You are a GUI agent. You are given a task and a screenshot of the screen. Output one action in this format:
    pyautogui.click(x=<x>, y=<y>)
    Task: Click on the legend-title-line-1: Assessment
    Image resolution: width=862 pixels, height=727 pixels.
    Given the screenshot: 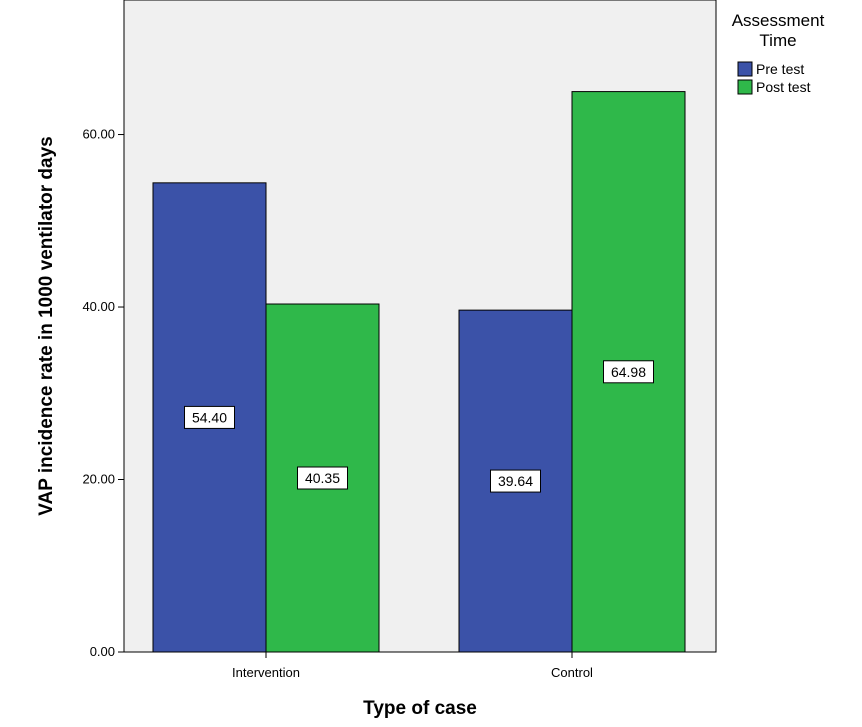 What is the action you would take?
    pyautogui.click(x=778, y=20)
    